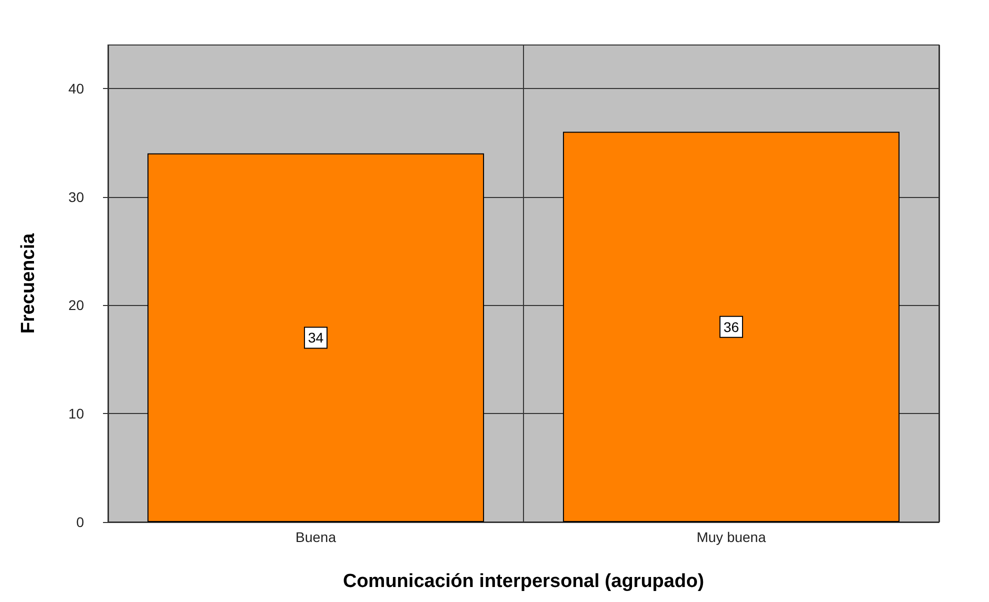  What do you see at coordinates (76, 414) in the screenshot?
I see `y-tick-label: 10` at bounding box center [76, 414].